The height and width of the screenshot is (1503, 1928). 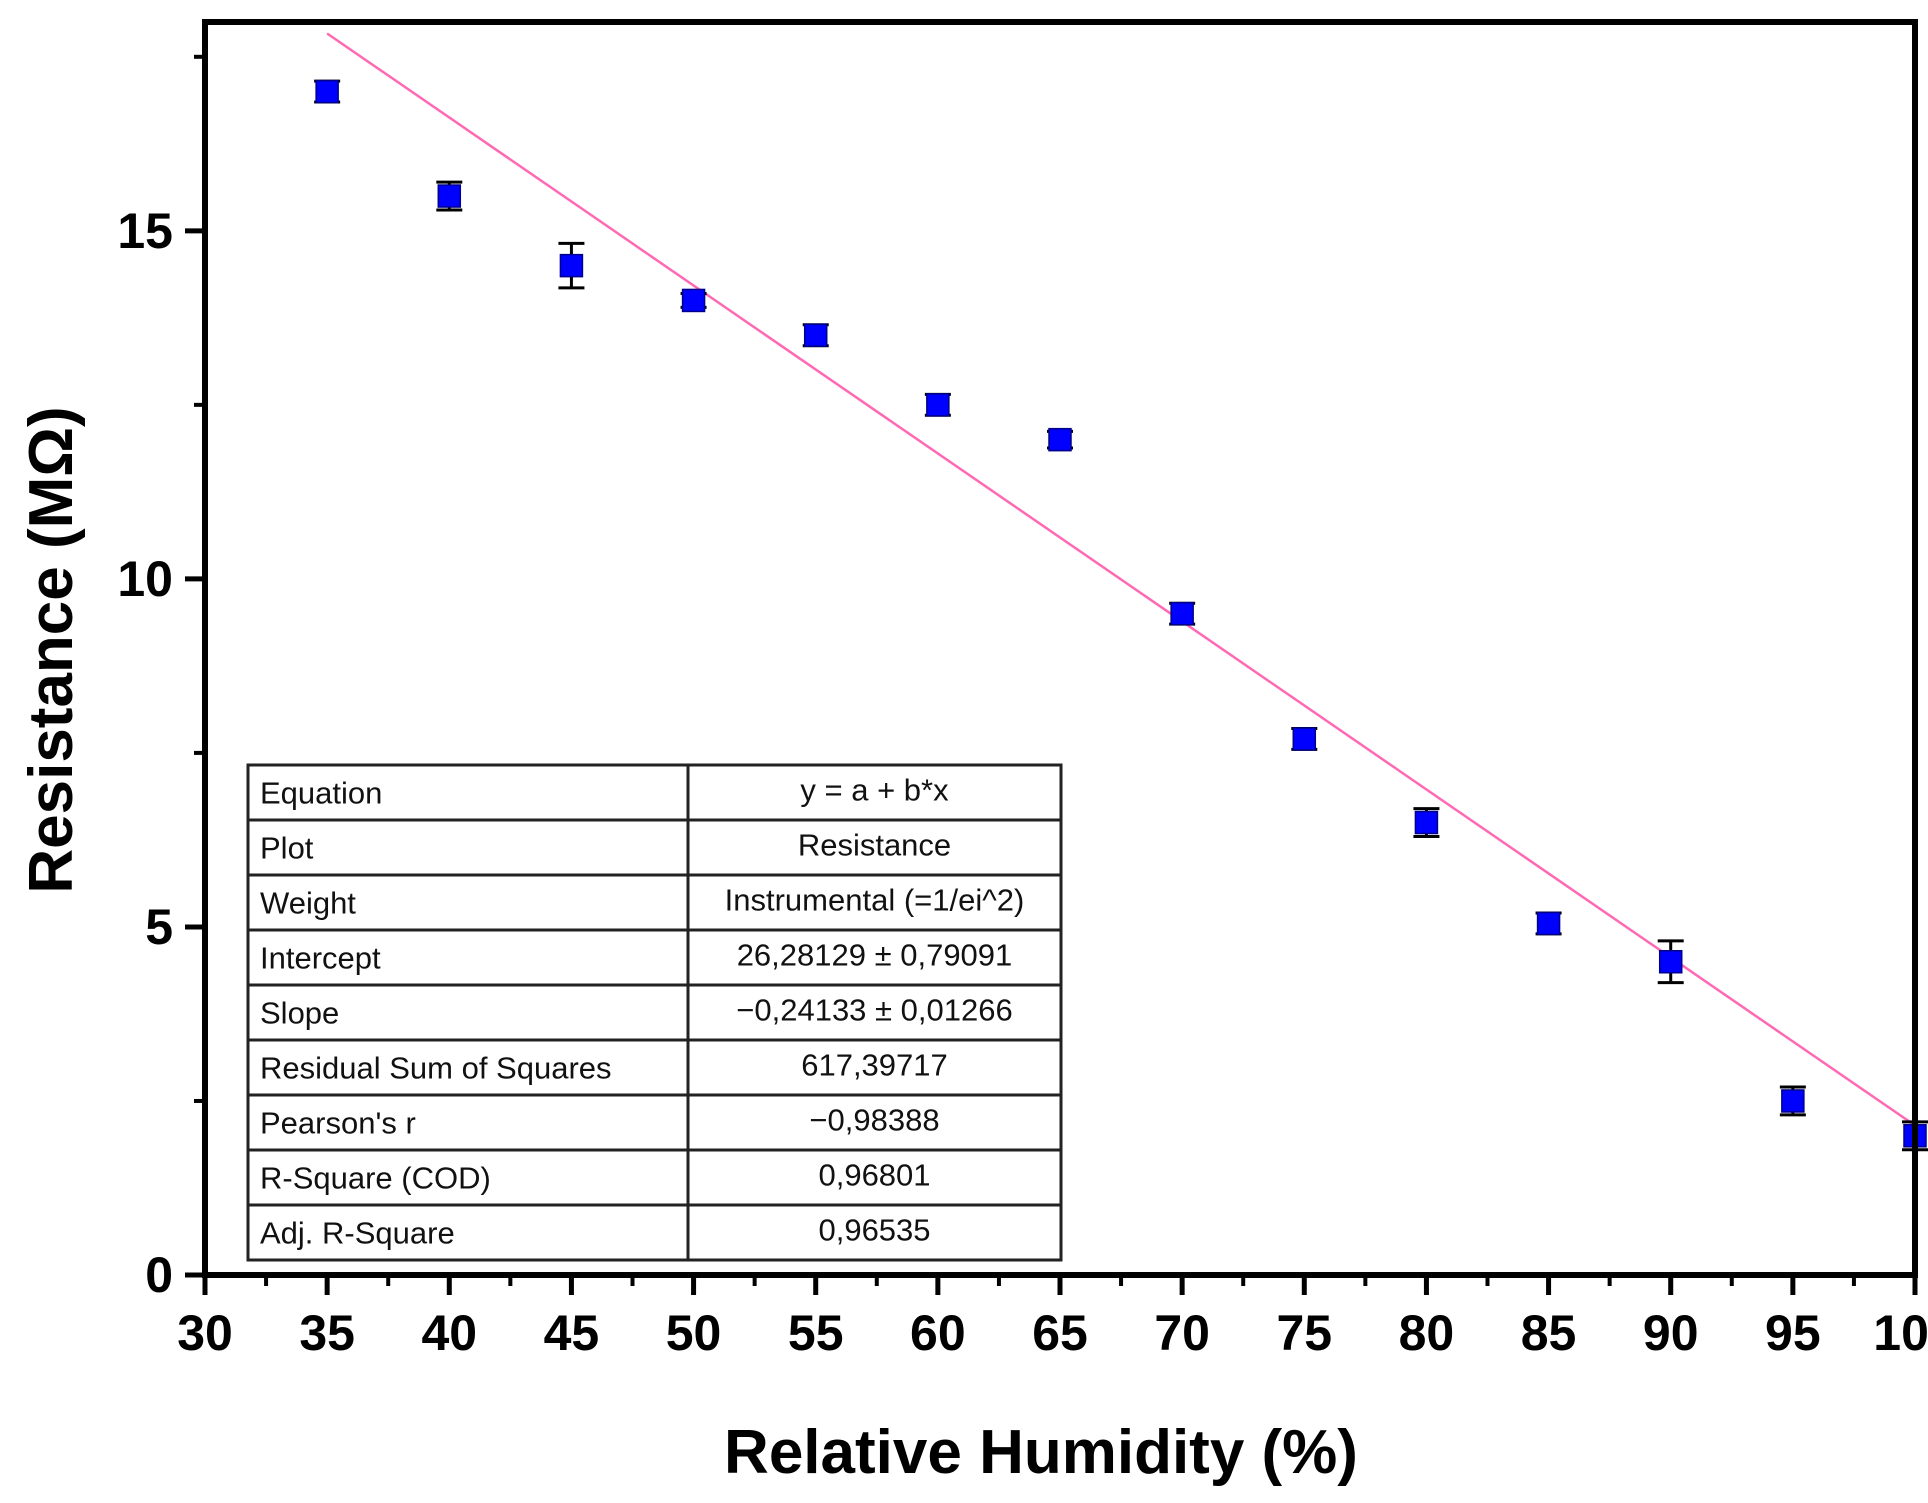 I want to click on fit-table-label: Weight, so click(x=308, y=903).